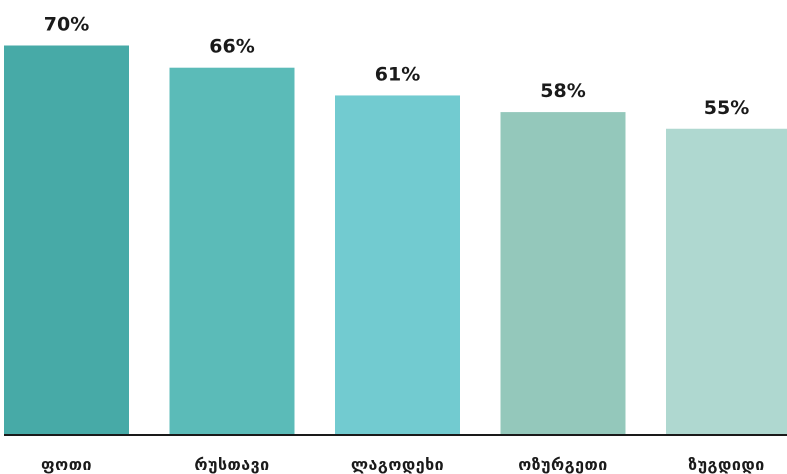  I want to click on category-label: ლაგოდეხი, so click(397, 464).